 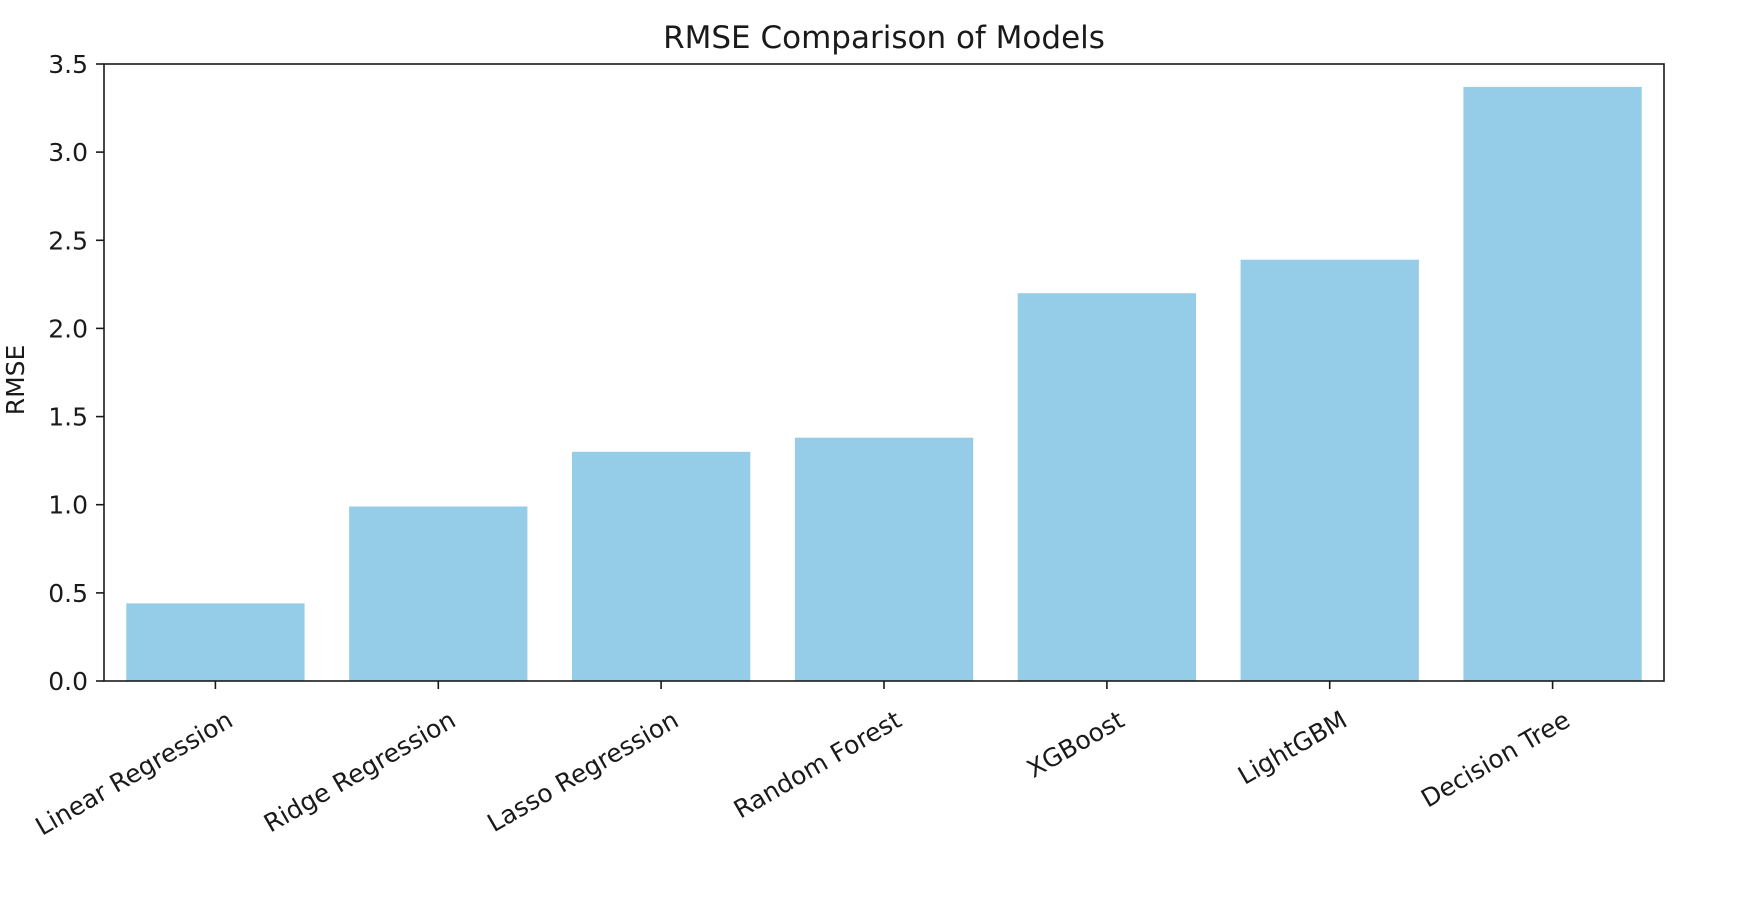 What do you see at coordinates (1329, 470) in the screenshot?
I see `bar-lightgbm` at bounding box center [1329, 470].